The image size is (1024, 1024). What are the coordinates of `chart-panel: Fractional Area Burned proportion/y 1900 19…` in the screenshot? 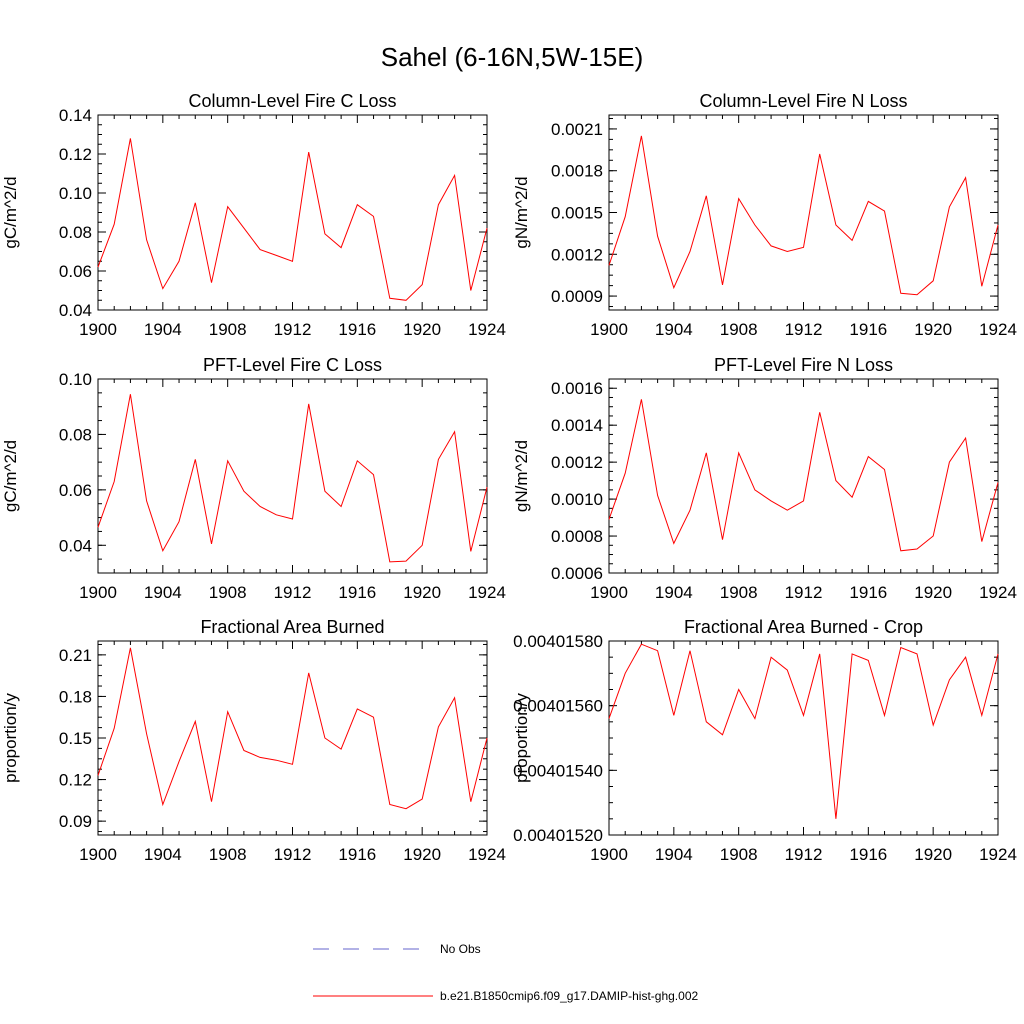 It's located at (253, 740).